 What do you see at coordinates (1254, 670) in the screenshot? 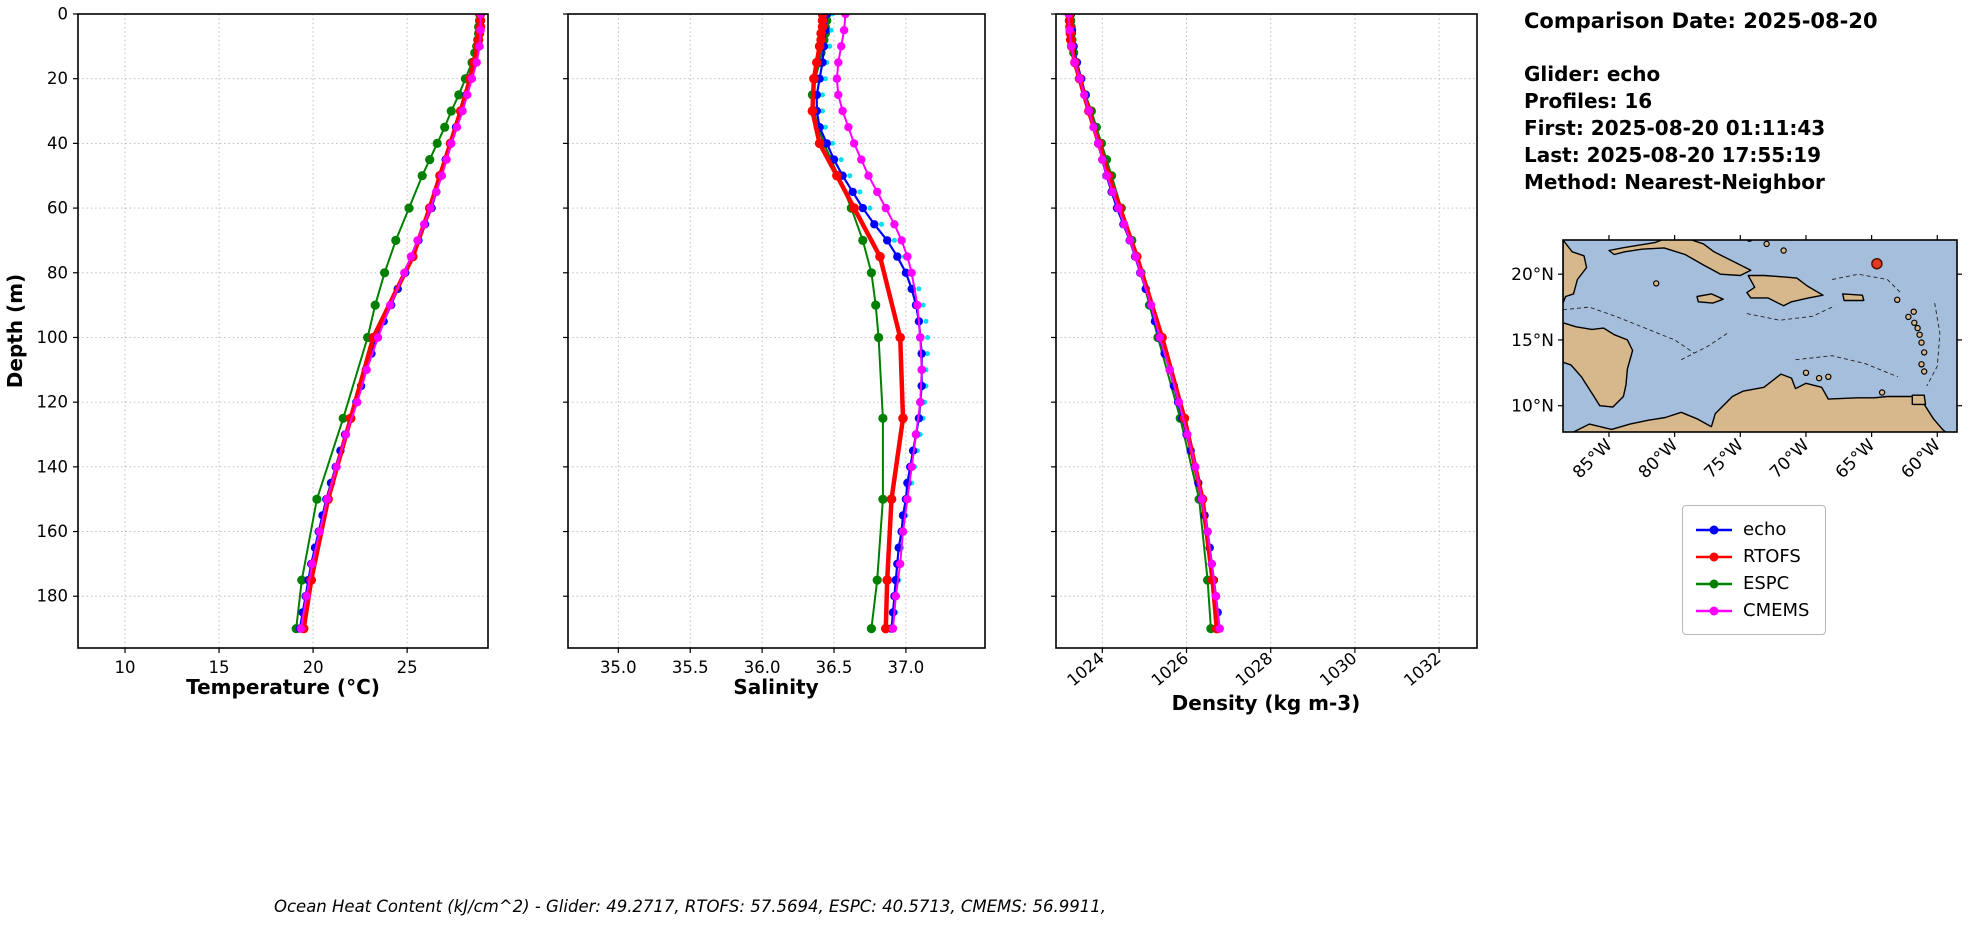
I see `x-tick-label: 1028` at bounding box center [1254, 670].